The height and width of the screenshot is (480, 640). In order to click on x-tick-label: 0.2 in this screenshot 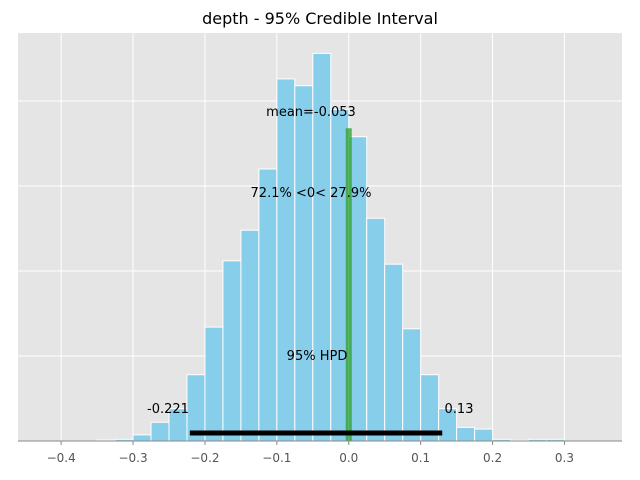, I will do `click(492, 458)`.